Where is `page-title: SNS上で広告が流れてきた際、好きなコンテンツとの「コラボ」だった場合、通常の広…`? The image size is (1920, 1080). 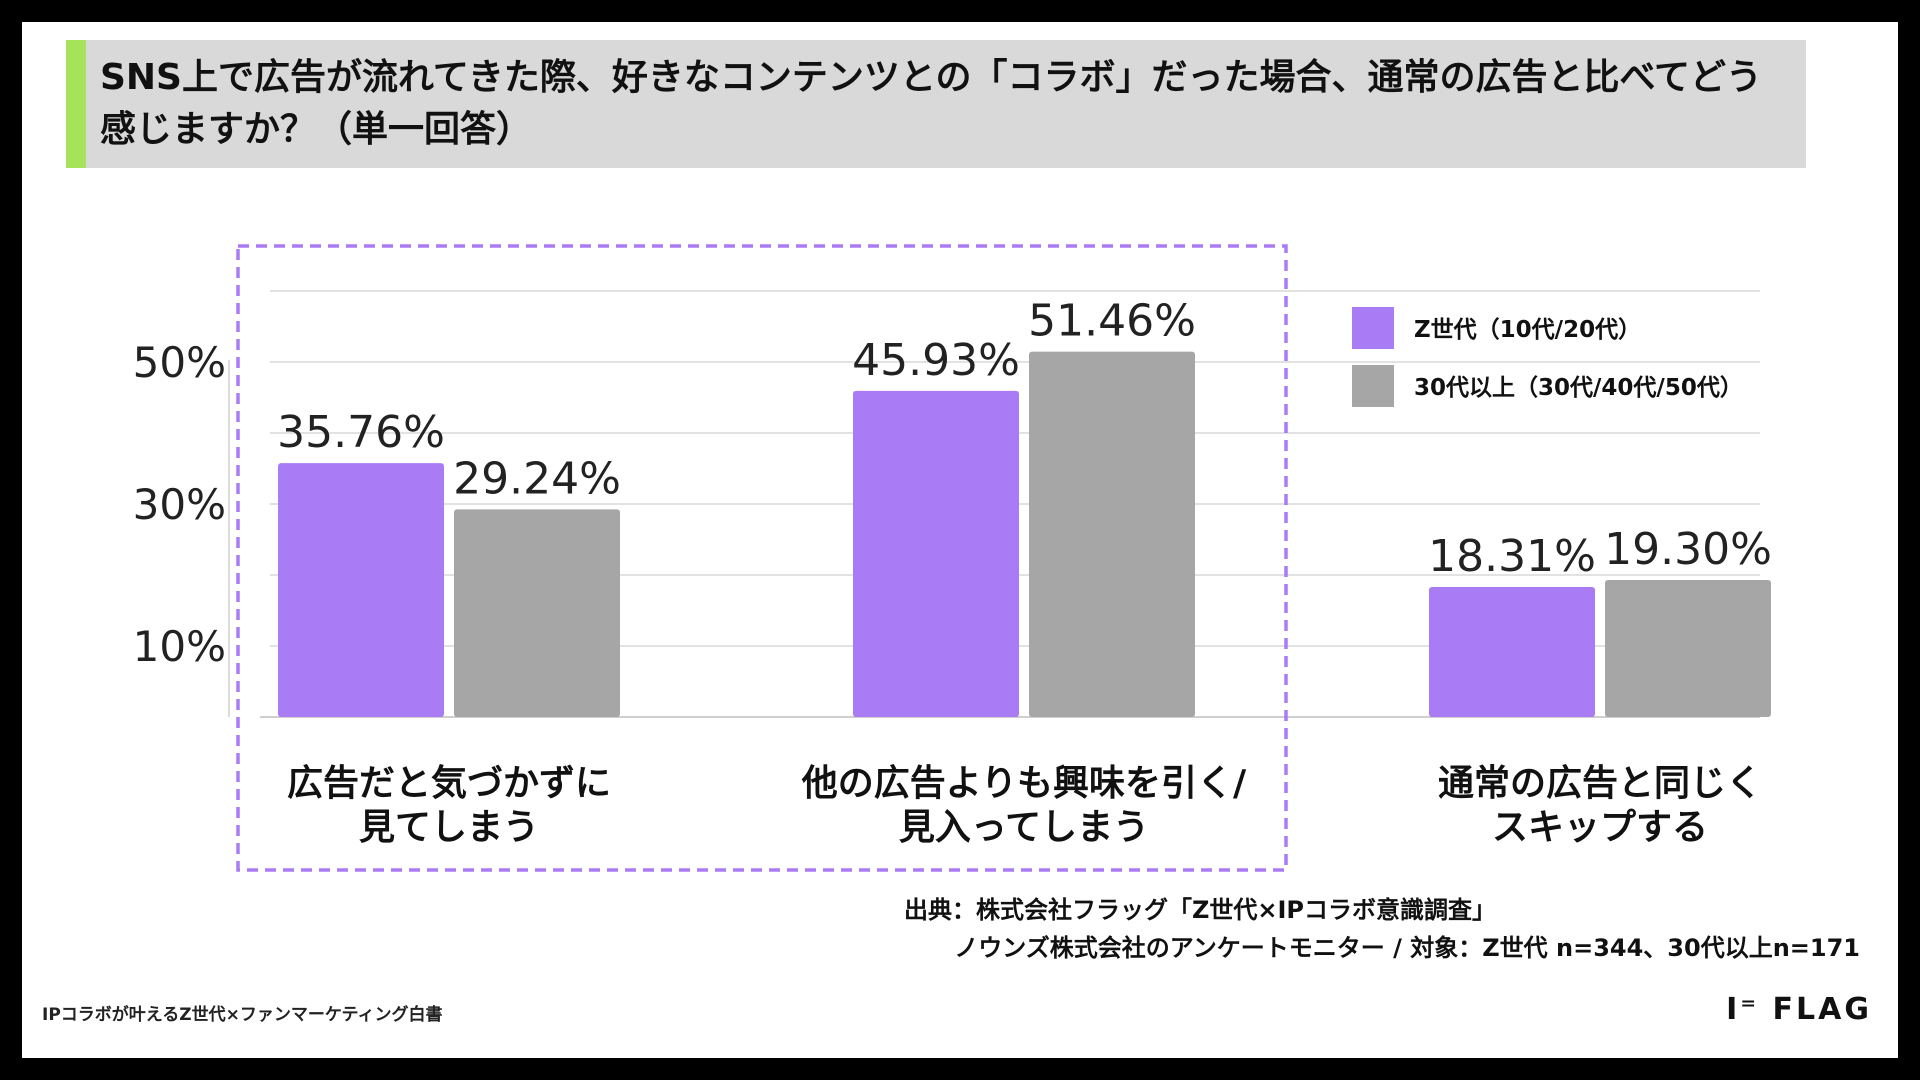
page-title: SNS上で広告が流れてきた際、好きなコンテンツとの「コラボ」だった場合、通常の広… is located at coordinates (931, 103).